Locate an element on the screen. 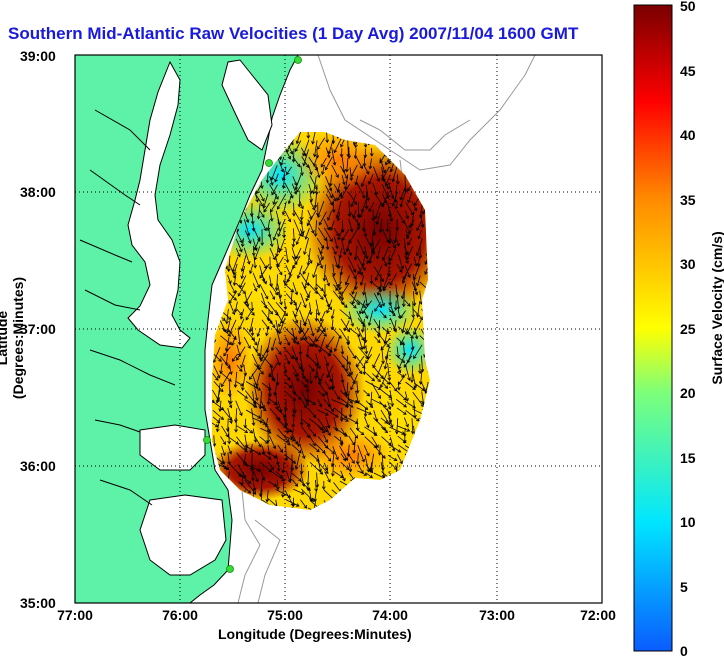  river is located at coordinates (115, 187).